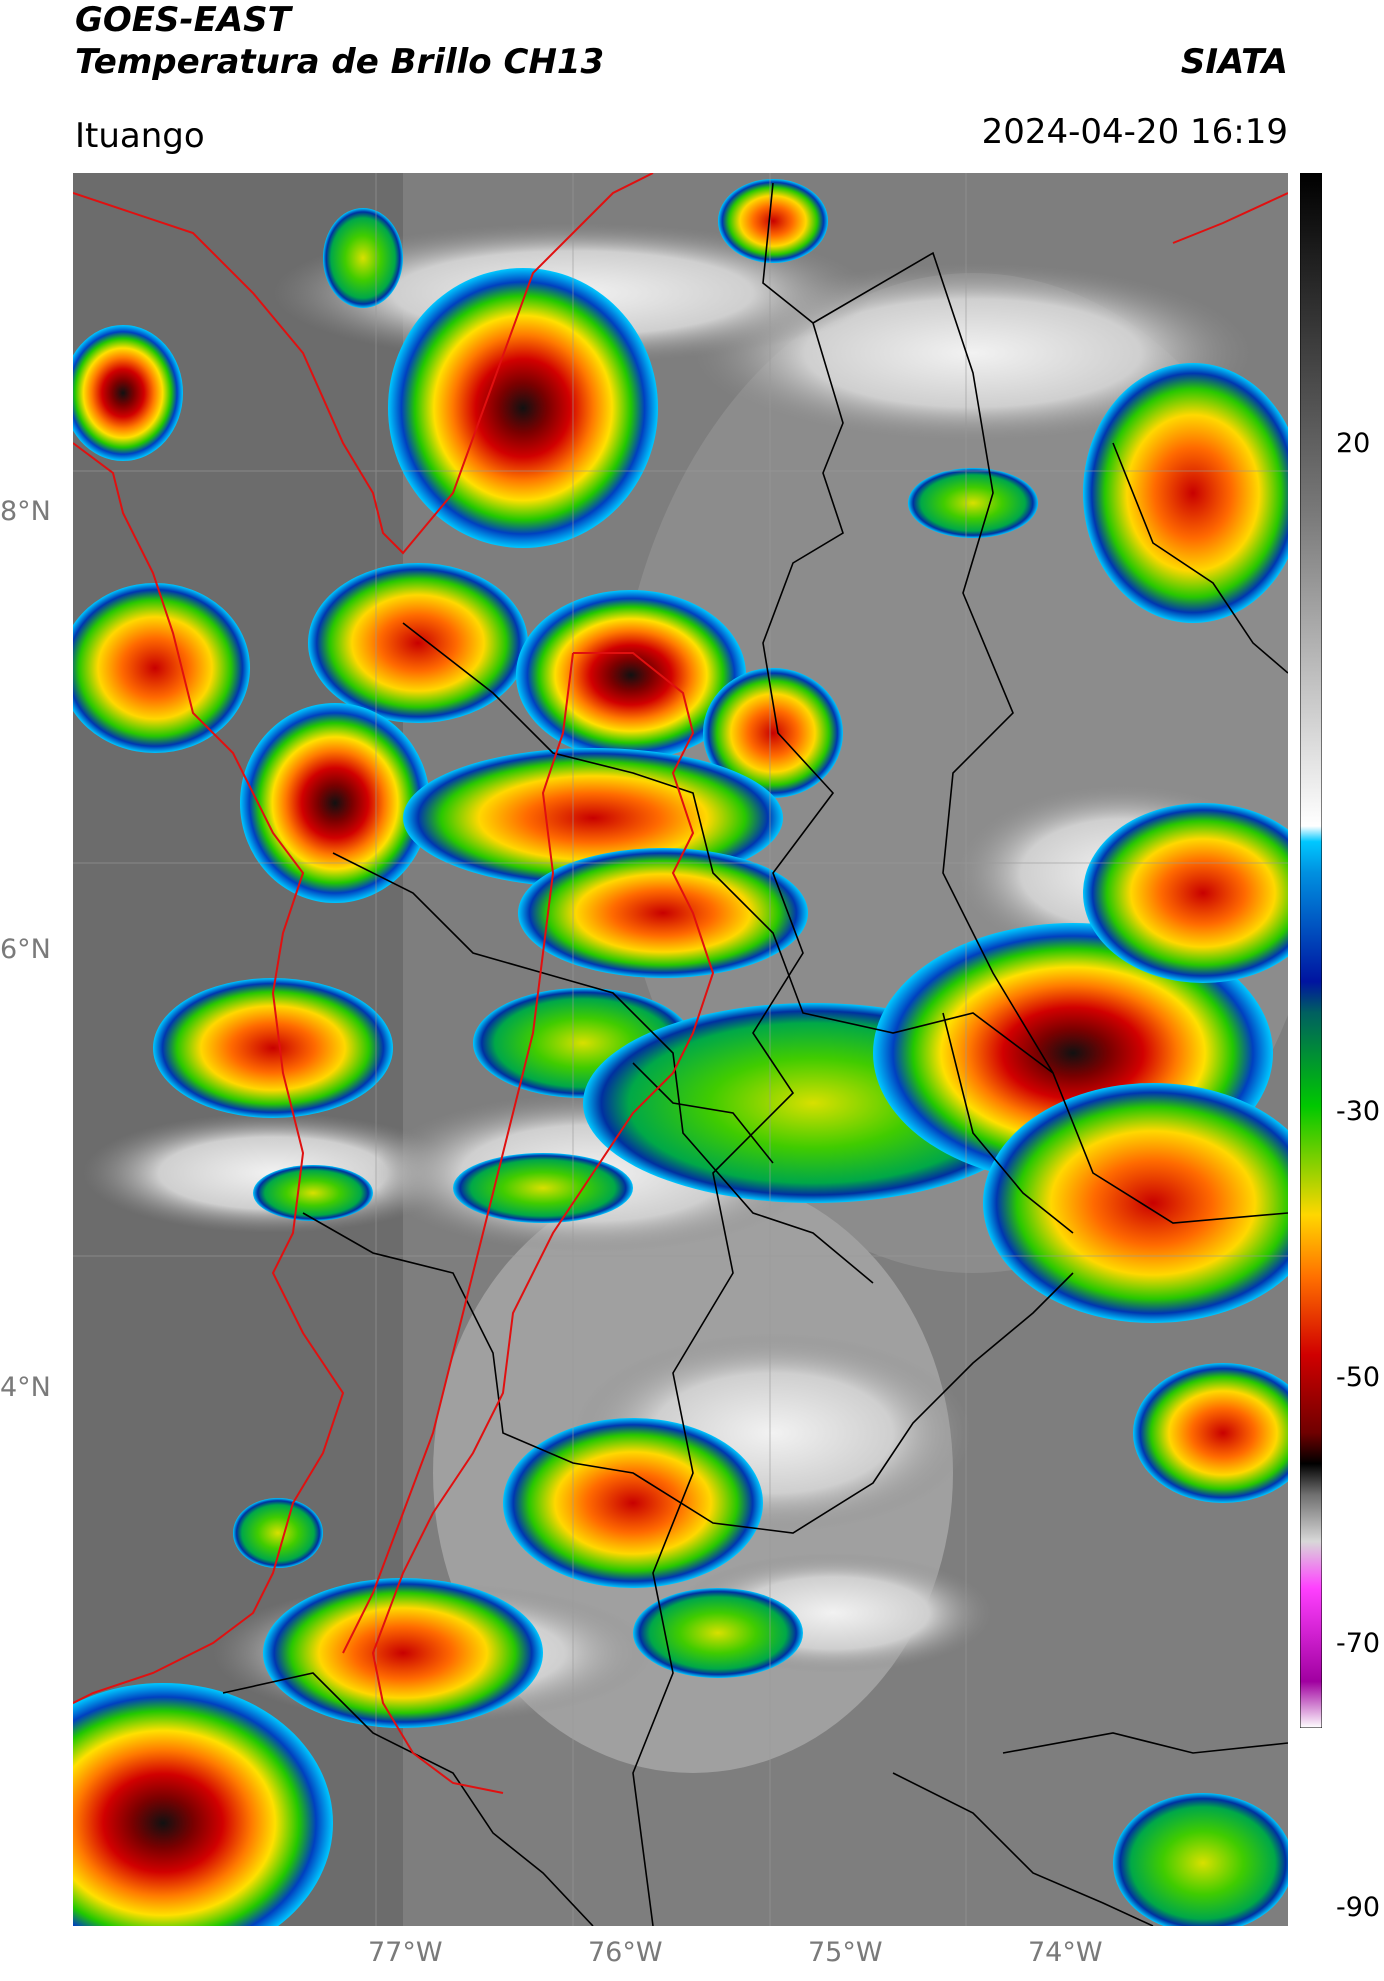 The width and height of the screenshot is (1384, 1981). What do you see at coordinates (140, 136) in the screenshot?
I see `location-label: Ituango` at bounding box center [140, 136].